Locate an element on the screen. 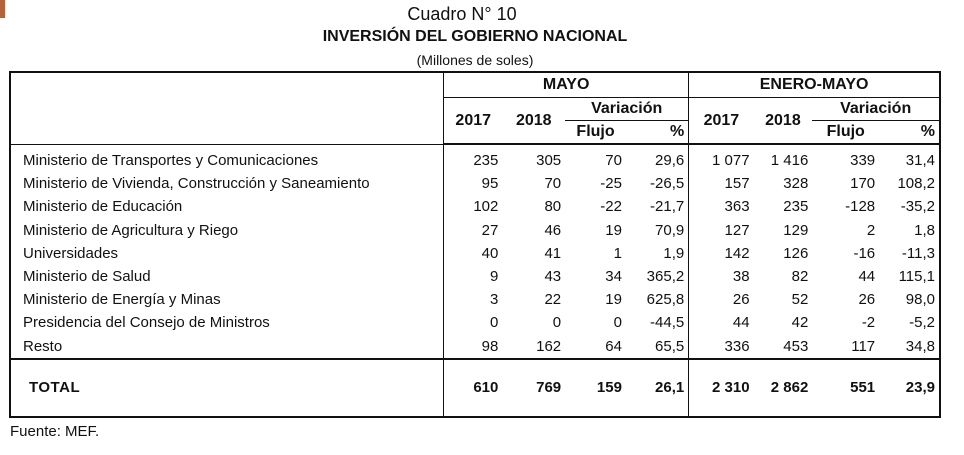  cell: 41 is located at coordinates (553, 253).